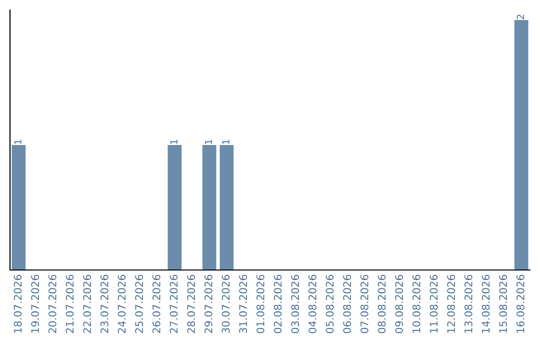  What do you see at coordinates (520, 303) in the screenshot?
I see `x-tick-label: 16.08.2026` at bounding box center [520, 303].